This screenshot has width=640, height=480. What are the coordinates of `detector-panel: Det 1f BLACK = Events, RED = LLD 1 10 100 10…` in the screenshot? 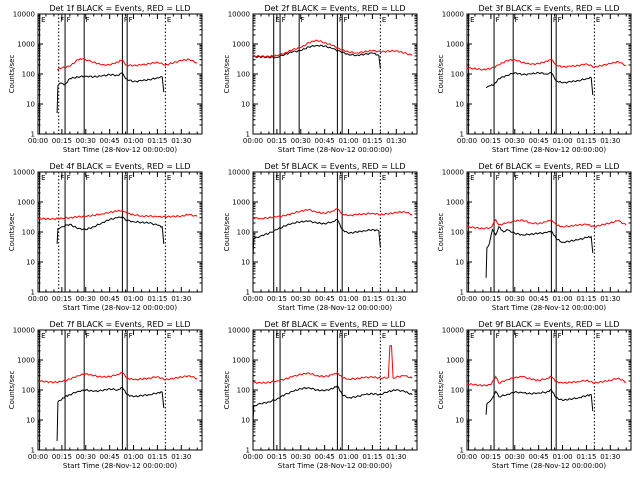 It's located at (105, 79).